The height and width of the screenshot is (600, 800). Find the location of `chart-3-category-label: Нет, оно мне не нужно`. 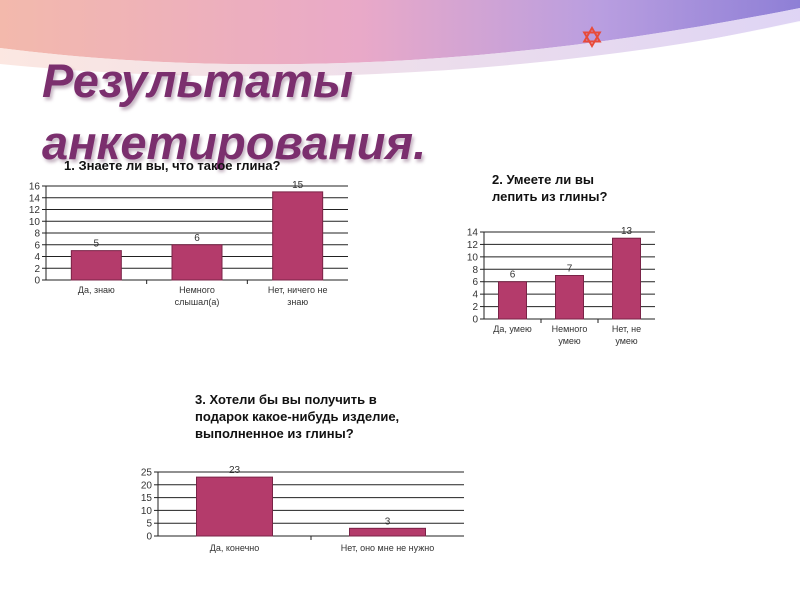

chart-3-category-label: Нет, оно мне не нужно is located at coordinates (388, 548).